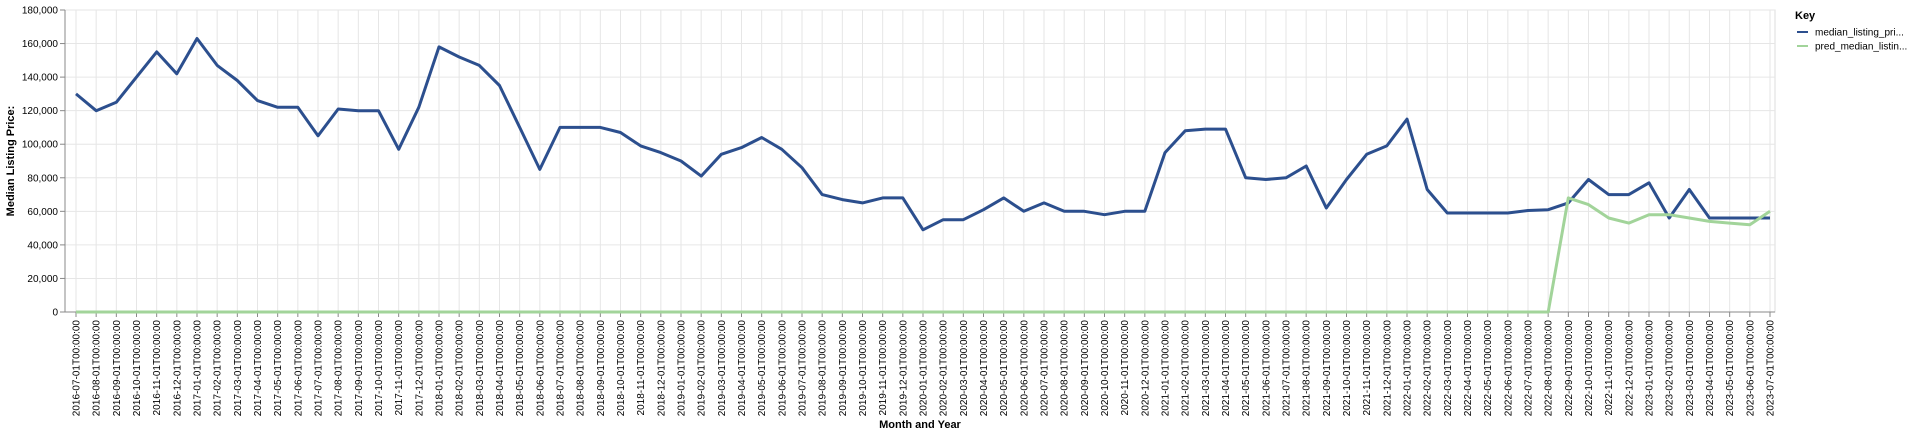 The image size is (1920, 434). Describe the element at coordinates (601, 368) in the screenshot. I see `x-tick-label: 2018-09-01T00:00:00` at that location.